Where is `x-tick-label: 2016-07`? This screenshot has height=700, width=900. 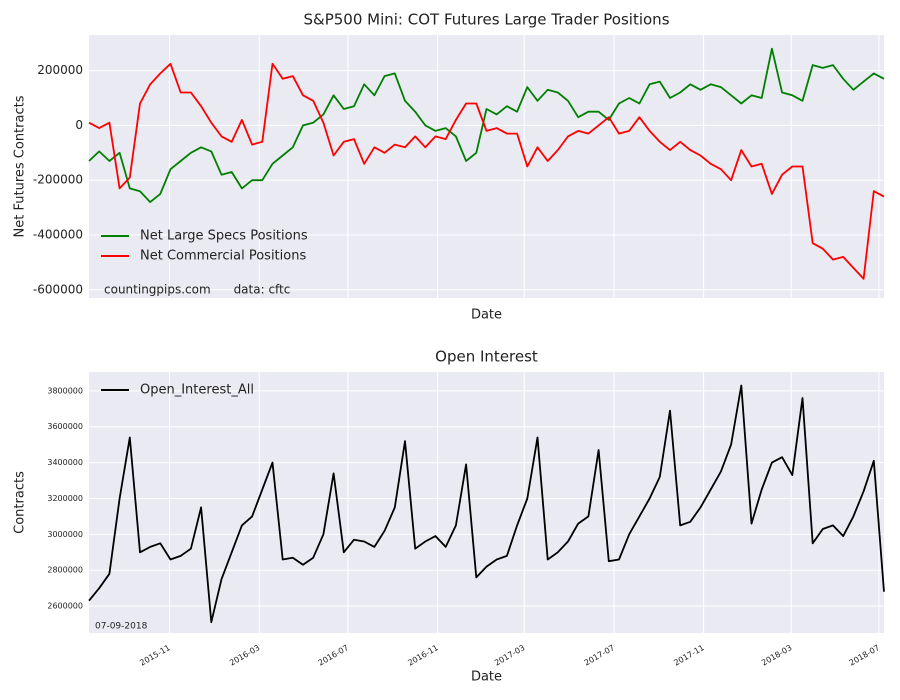
x-tick-label: 2016-07 is located at coordinates (333, 655).